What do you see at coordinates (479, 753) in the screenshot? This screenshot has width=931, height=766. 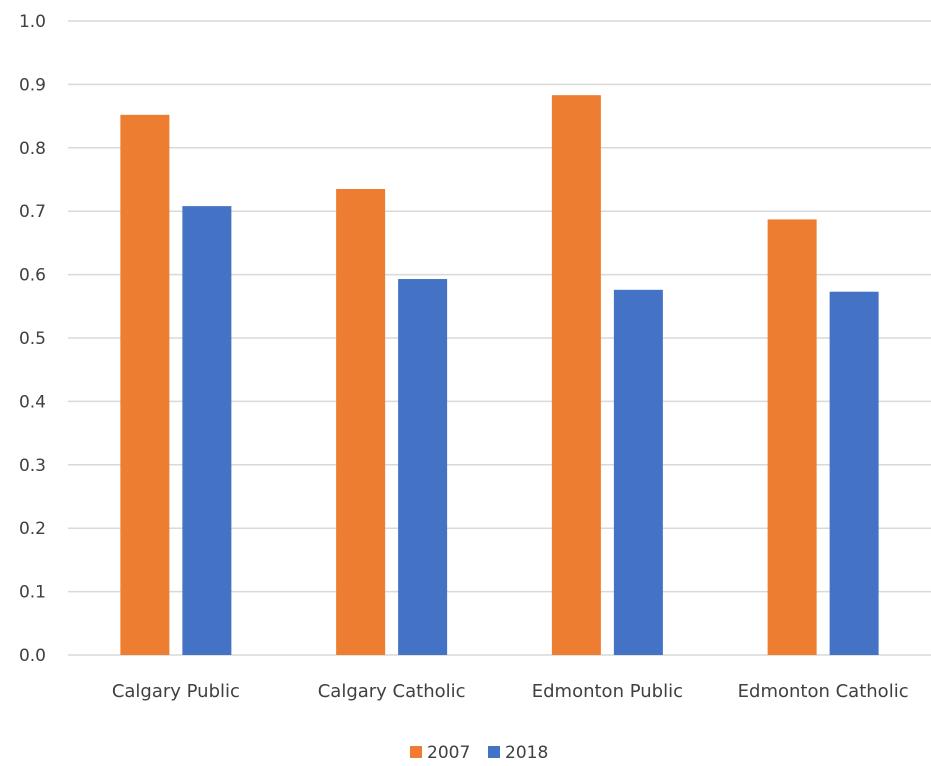 I see `legend: 2007 2018` at bounding box center [479, 753].